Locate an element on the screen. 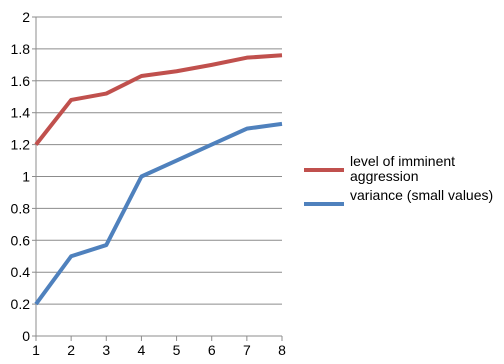  legend-swatch-variance is located at coordinates (324, 204).